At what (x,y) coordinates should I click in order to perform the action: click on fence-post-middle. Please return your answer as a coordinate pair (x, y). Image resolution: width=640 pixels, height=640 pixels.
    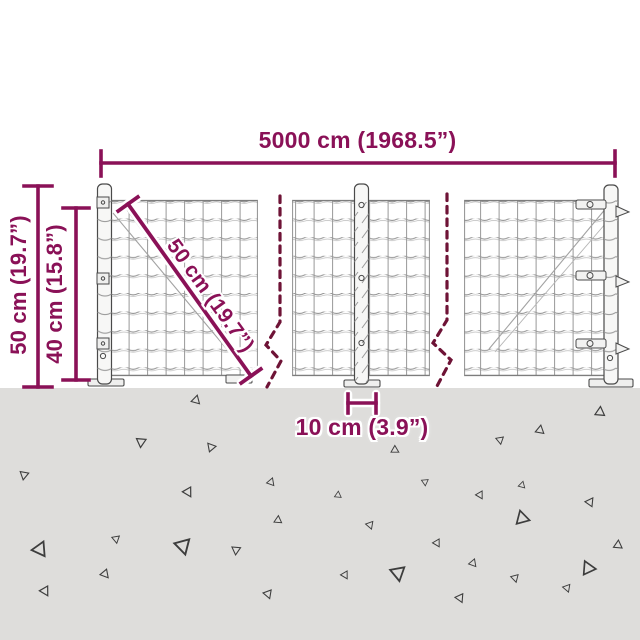
    Looking at the image, I should click on (362, 285).